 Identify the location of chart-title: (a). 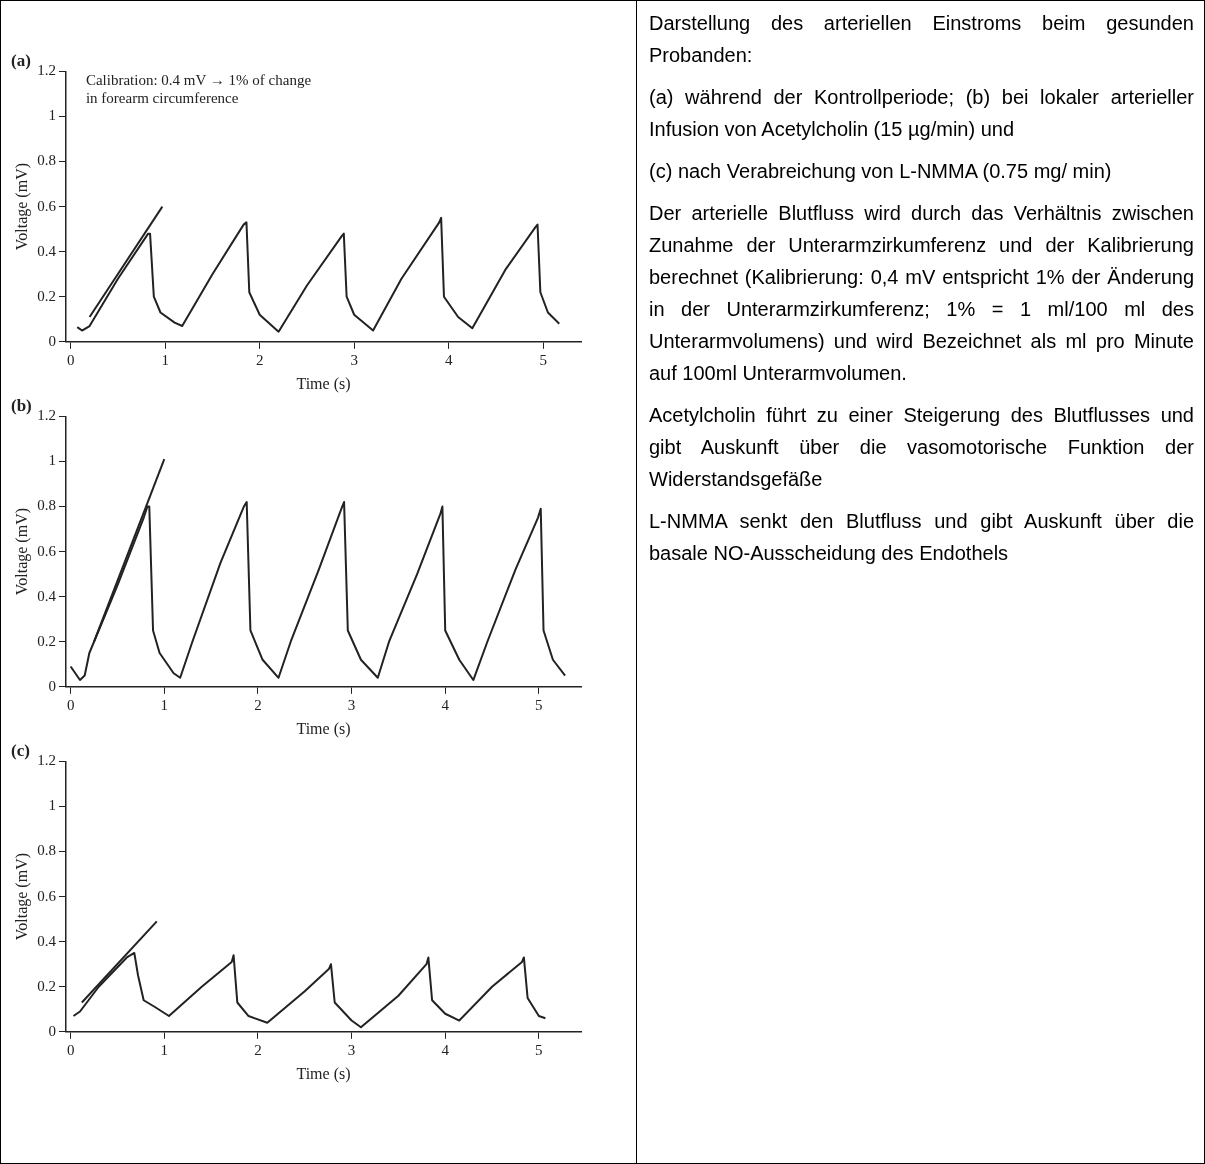
(21, 60).